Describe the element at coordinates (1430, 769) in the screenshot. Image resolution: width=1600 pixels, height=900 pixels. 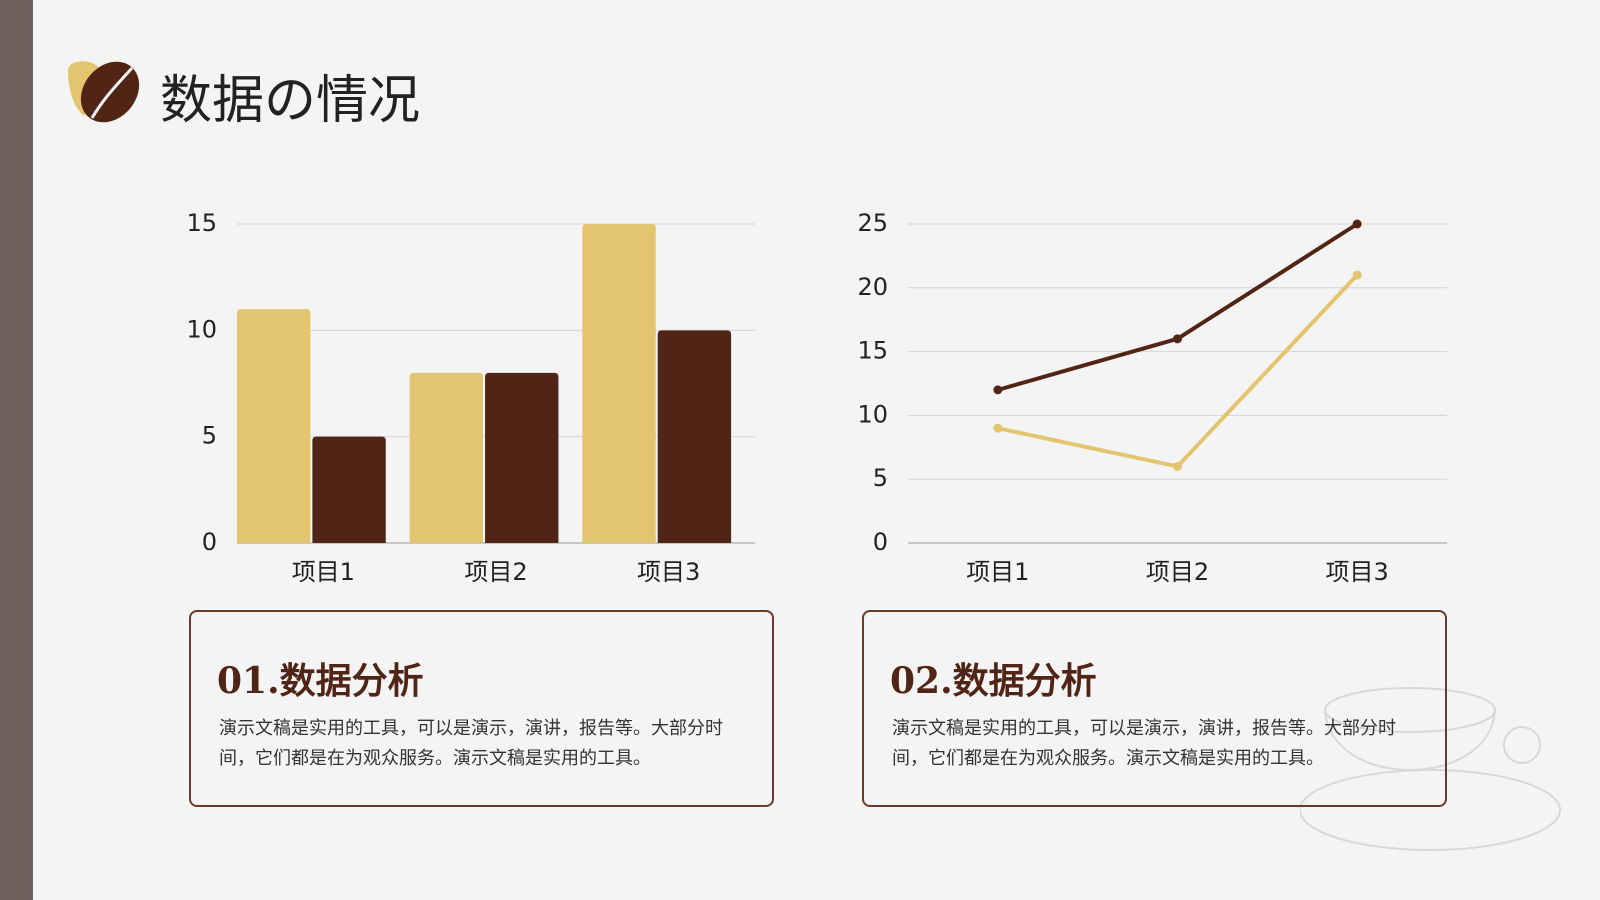
I see `cup-watermark` at that location.